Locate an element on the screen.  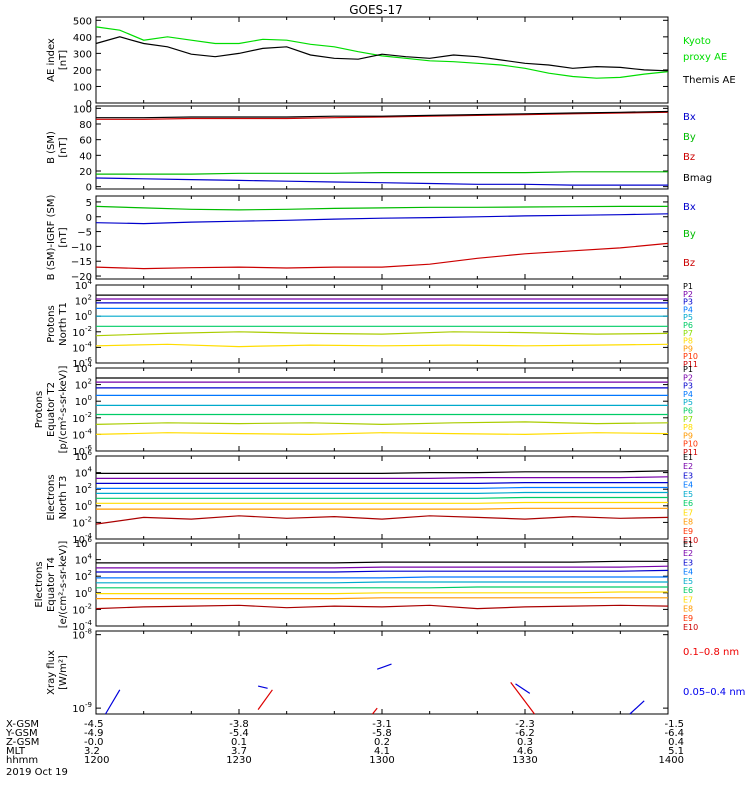
series-line-by is located at coordinates (381, 208).